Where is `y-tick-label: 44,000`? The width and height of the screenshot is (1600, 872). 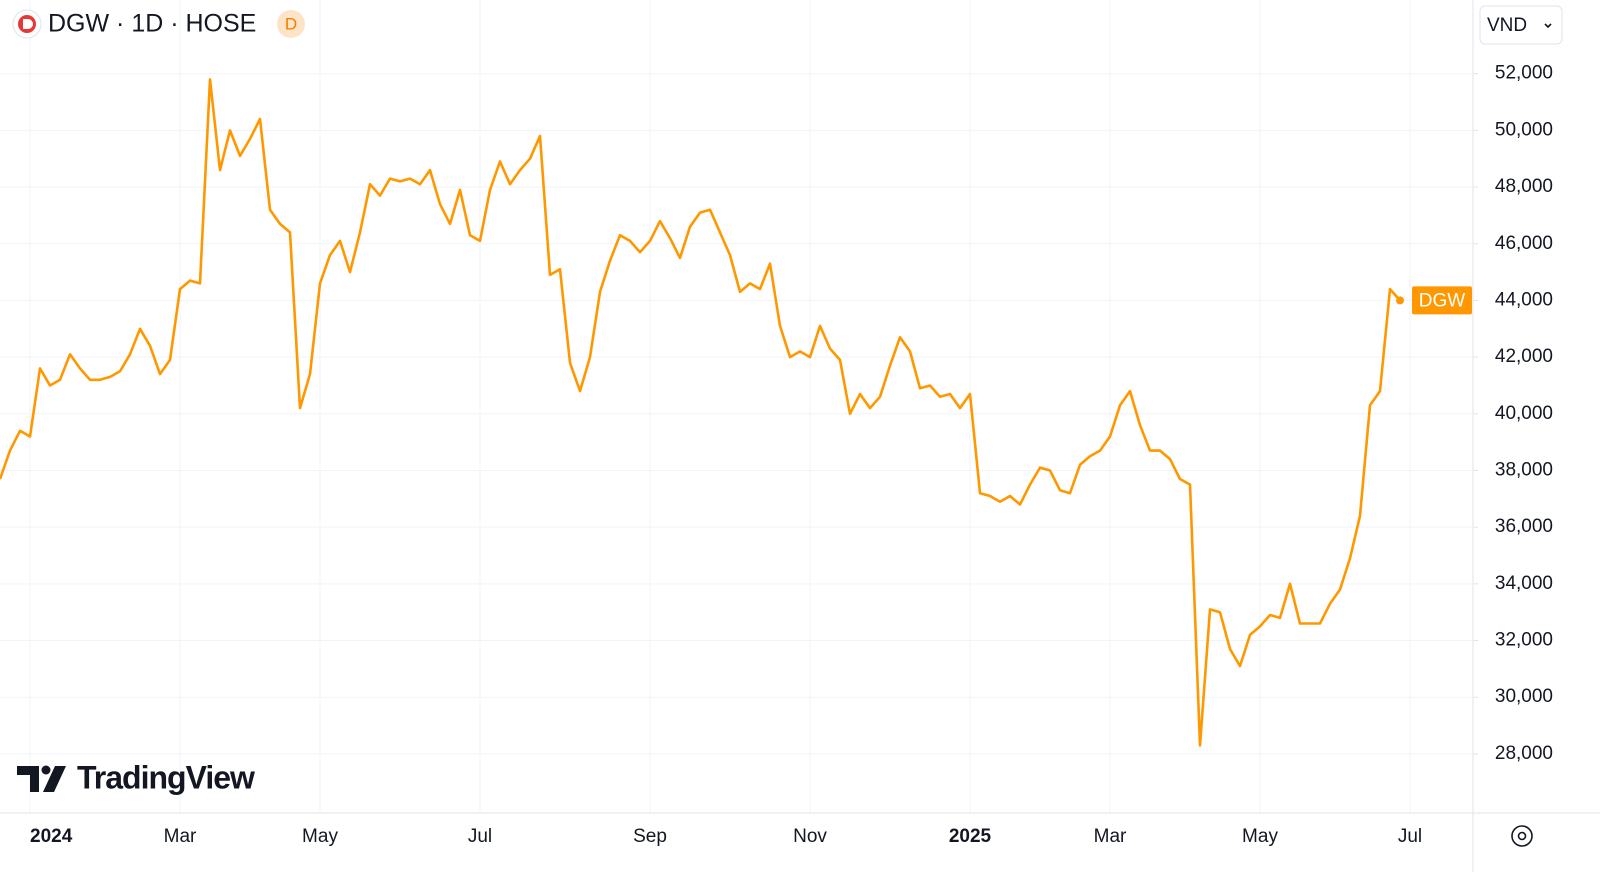
y-tick-label: 44,000 is located at coordinates (1524, 299).